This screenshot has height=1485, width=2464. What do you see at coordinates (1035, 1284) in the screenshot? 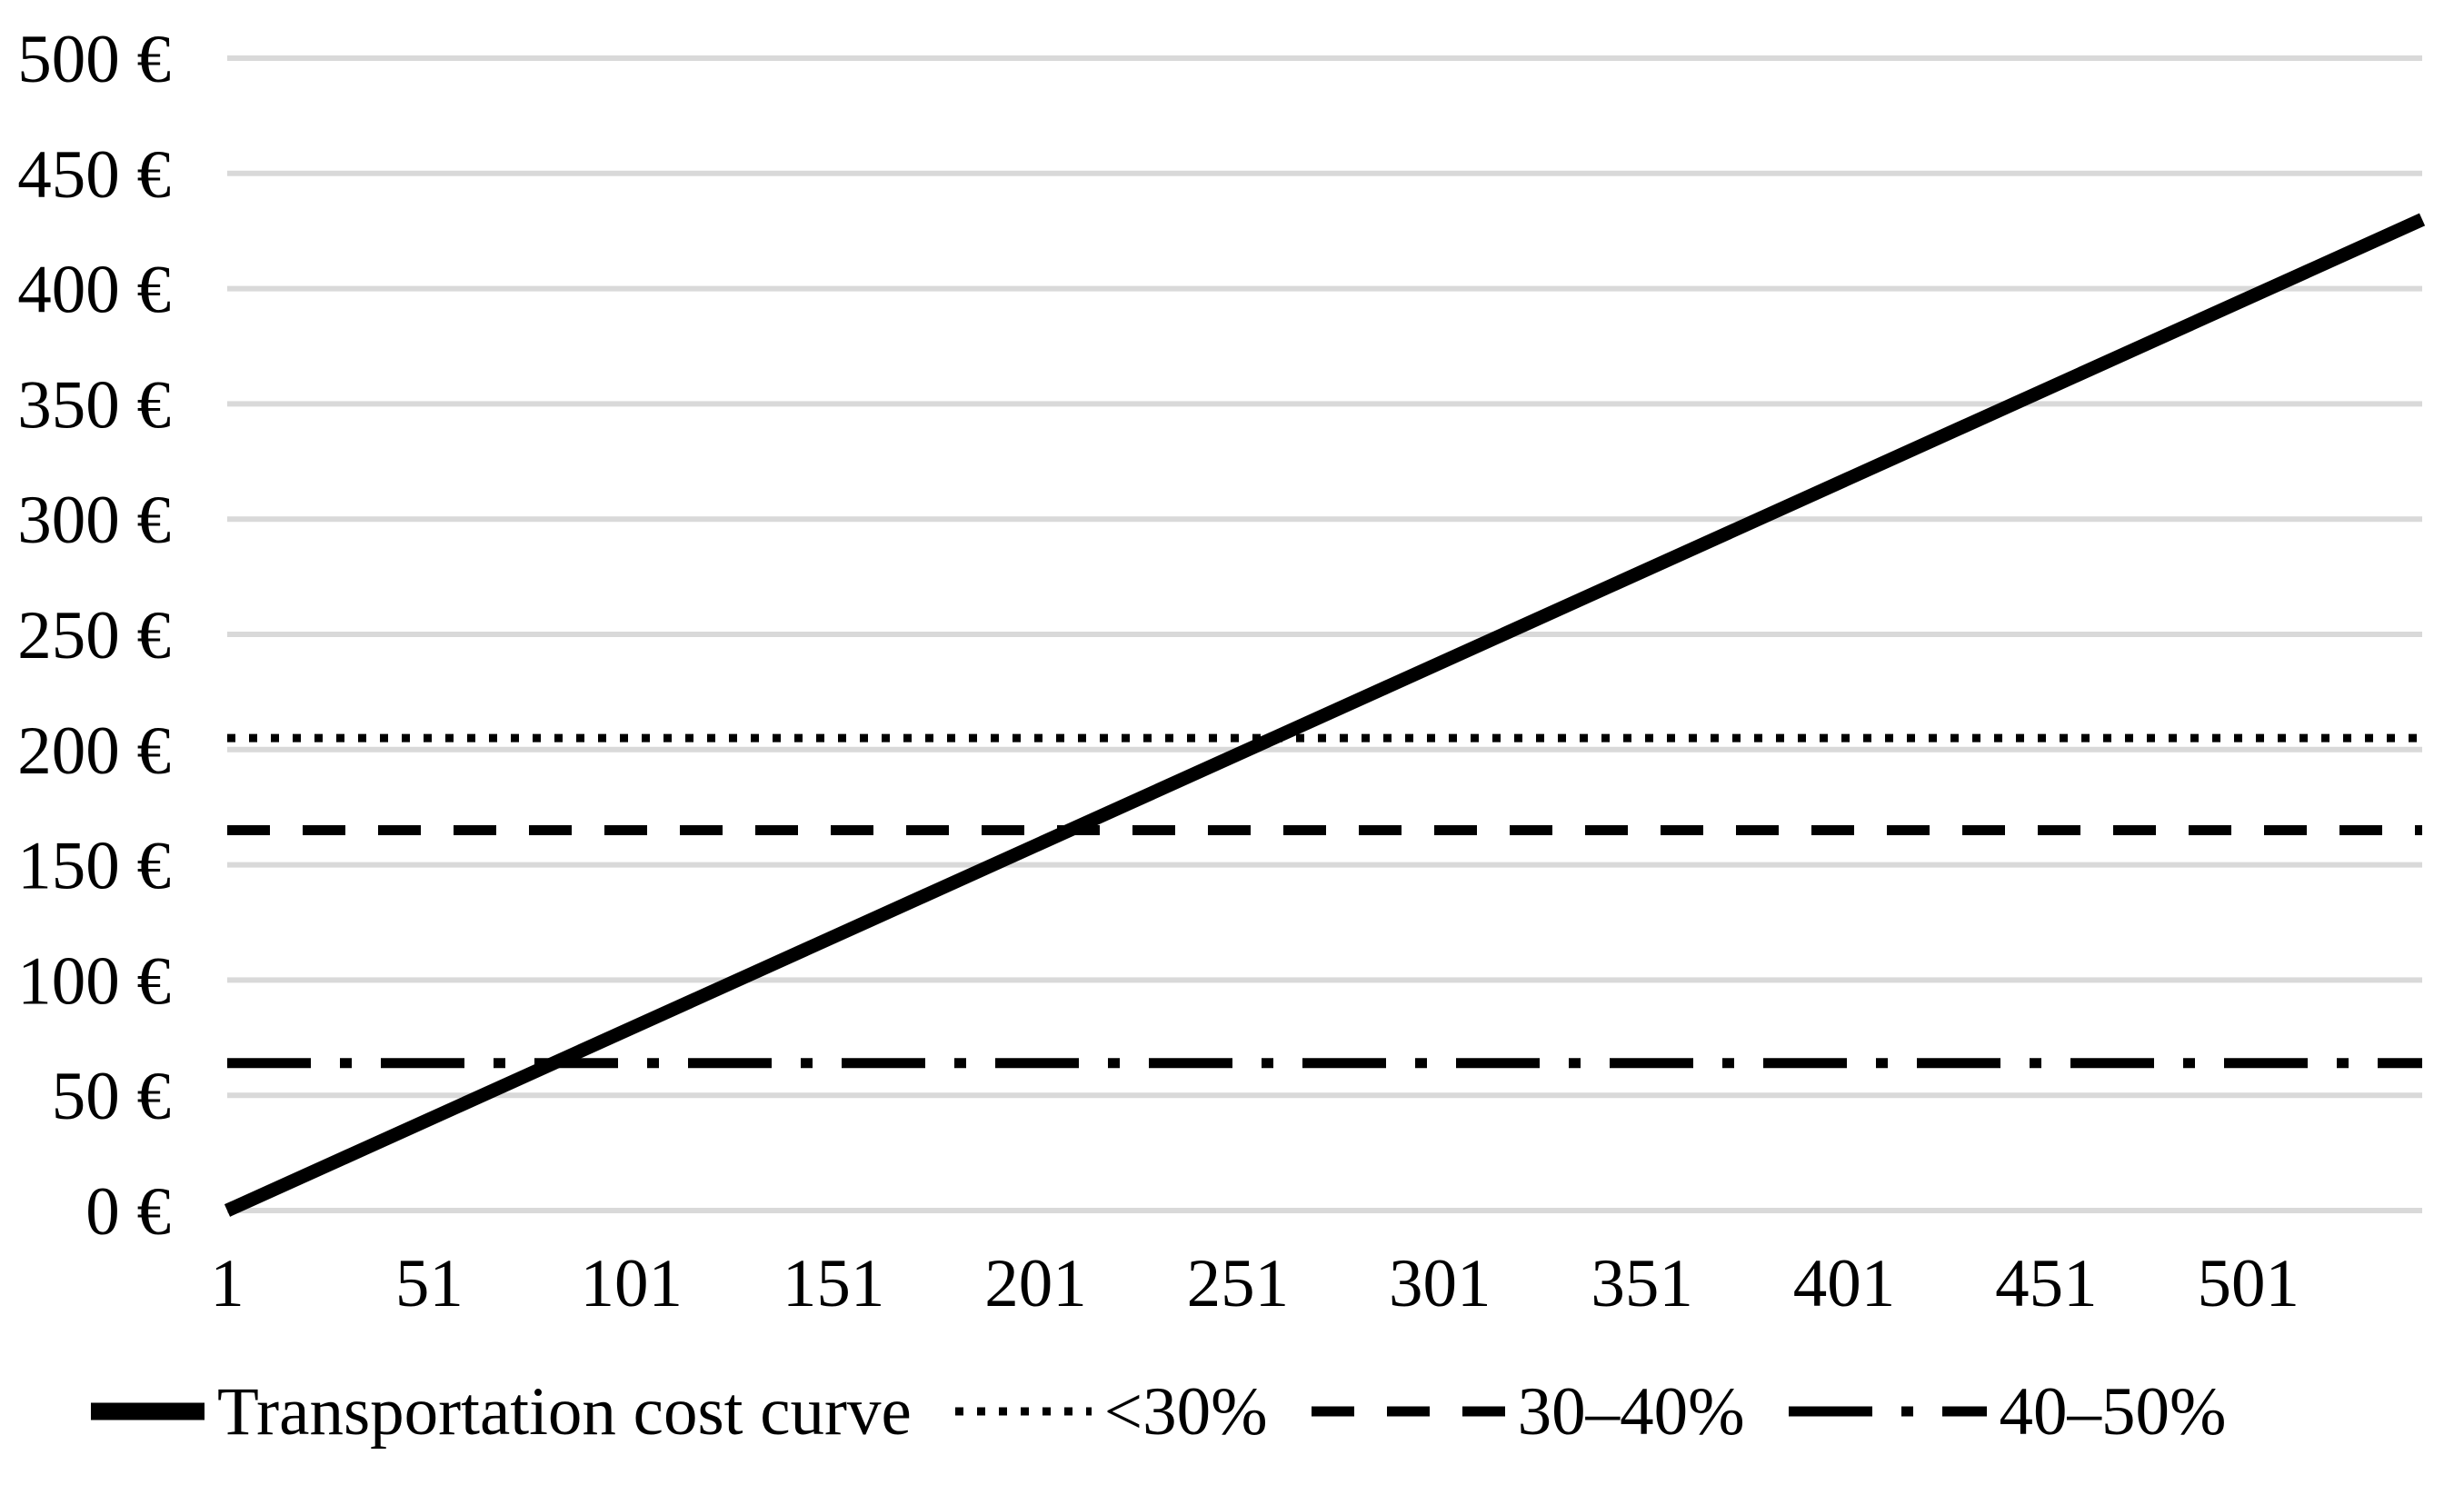
I see `x-axis-tick-label: 201` at bounding box center [1035, 1284].